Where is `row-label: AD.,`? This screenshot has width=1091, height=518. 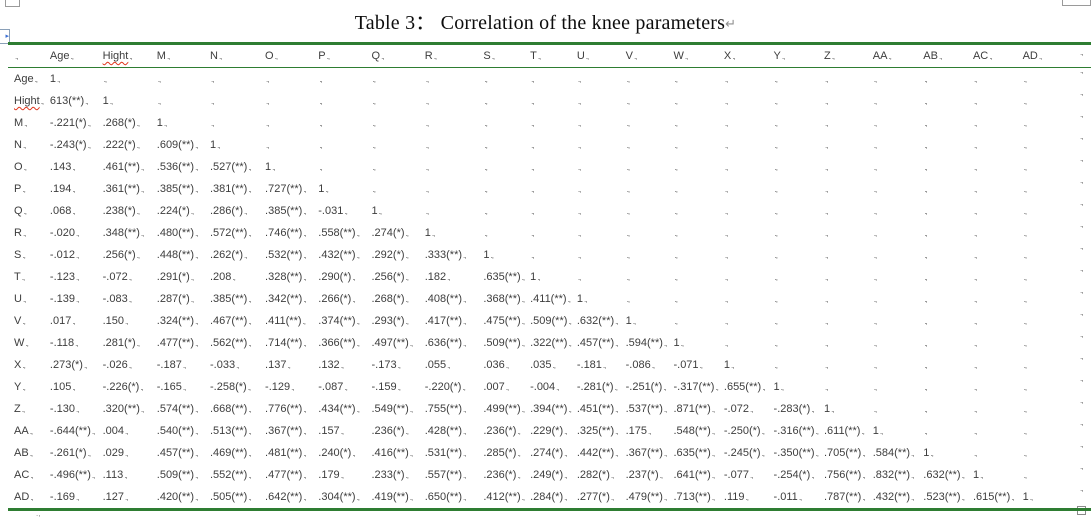
row-label: AD., is located at coordinates (26, 498).